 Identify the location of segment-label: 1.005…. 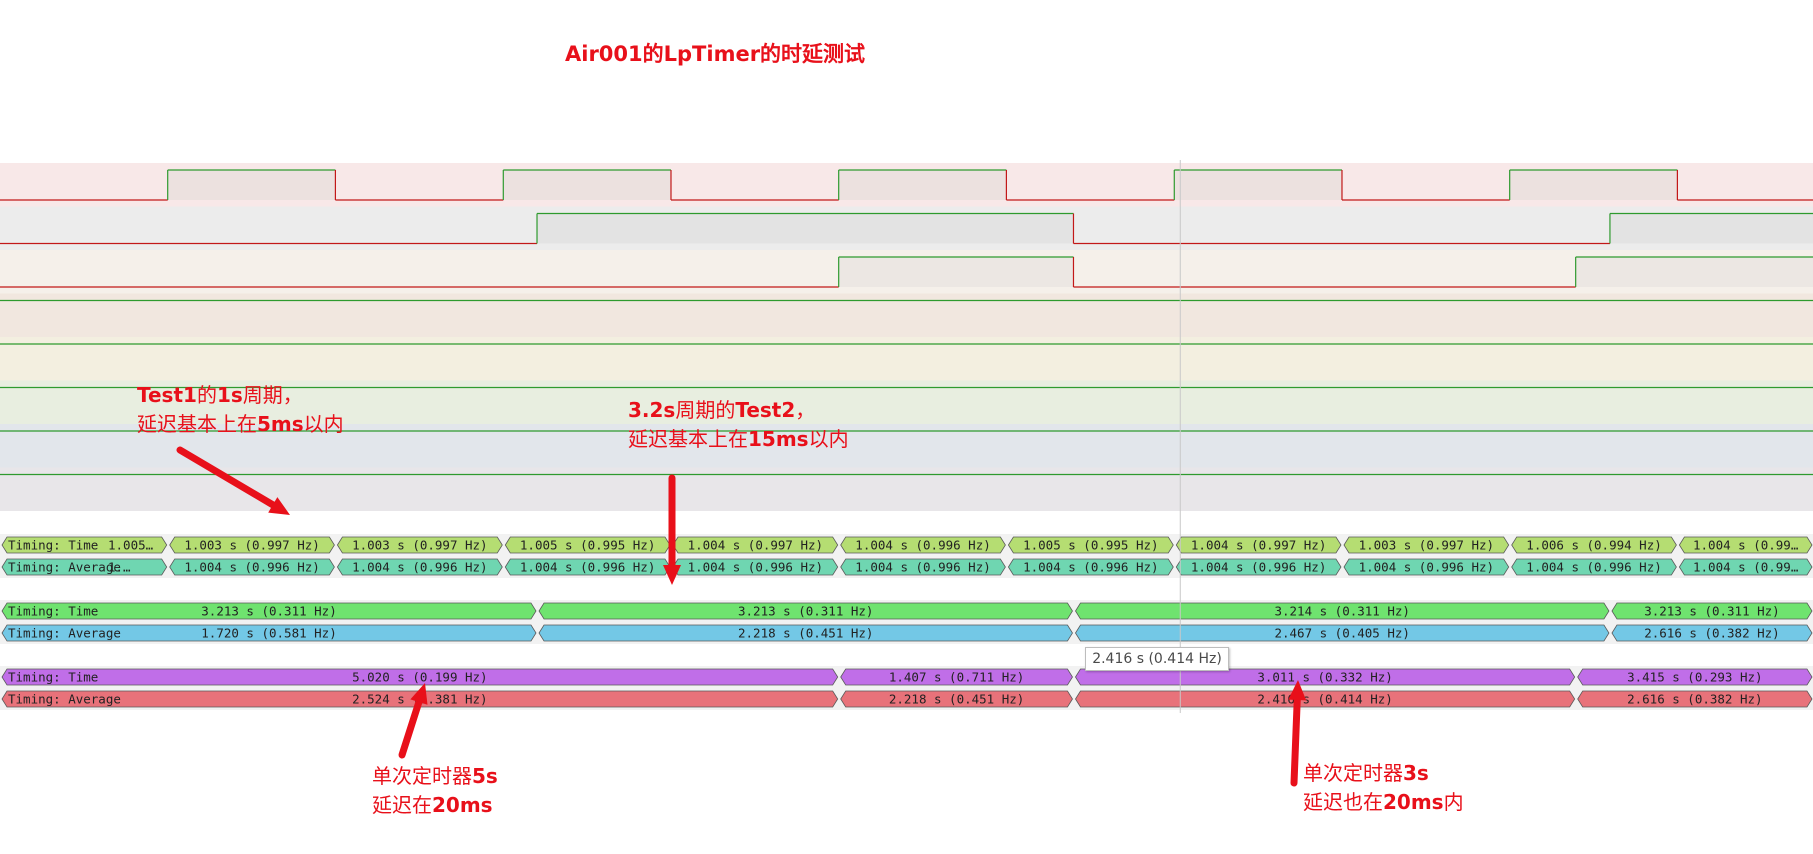
(131, 545).